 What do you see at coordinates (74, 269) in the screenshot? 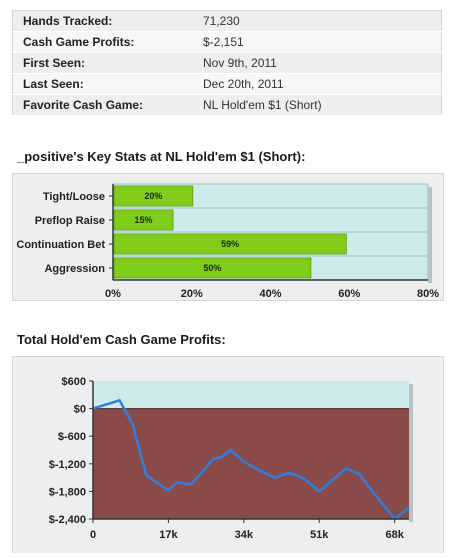
I see `bar-category-label: Aggression` at bounding box center [74, 269].